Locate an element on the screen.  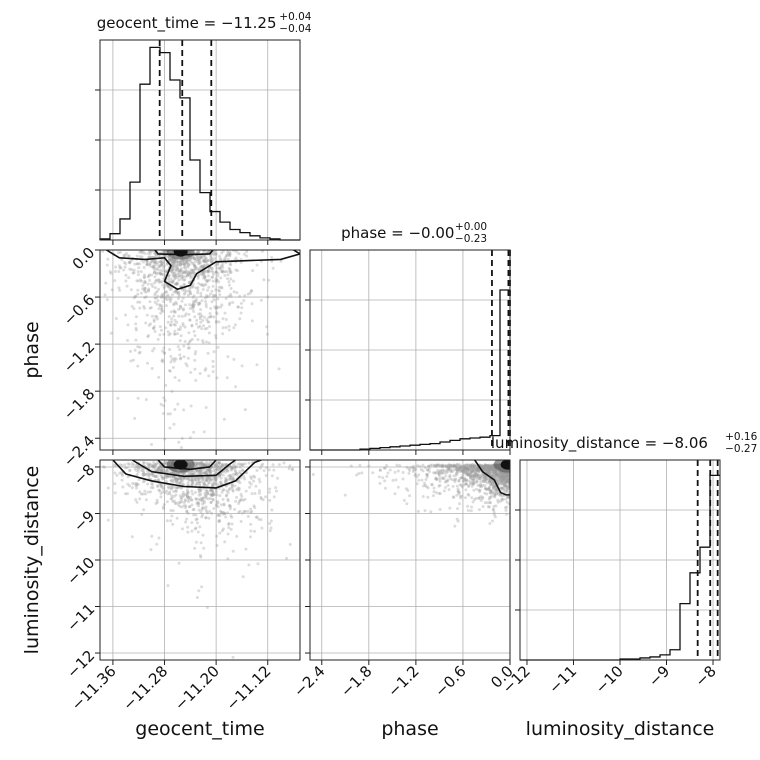
contour-line is located at coordinates (203, 270).